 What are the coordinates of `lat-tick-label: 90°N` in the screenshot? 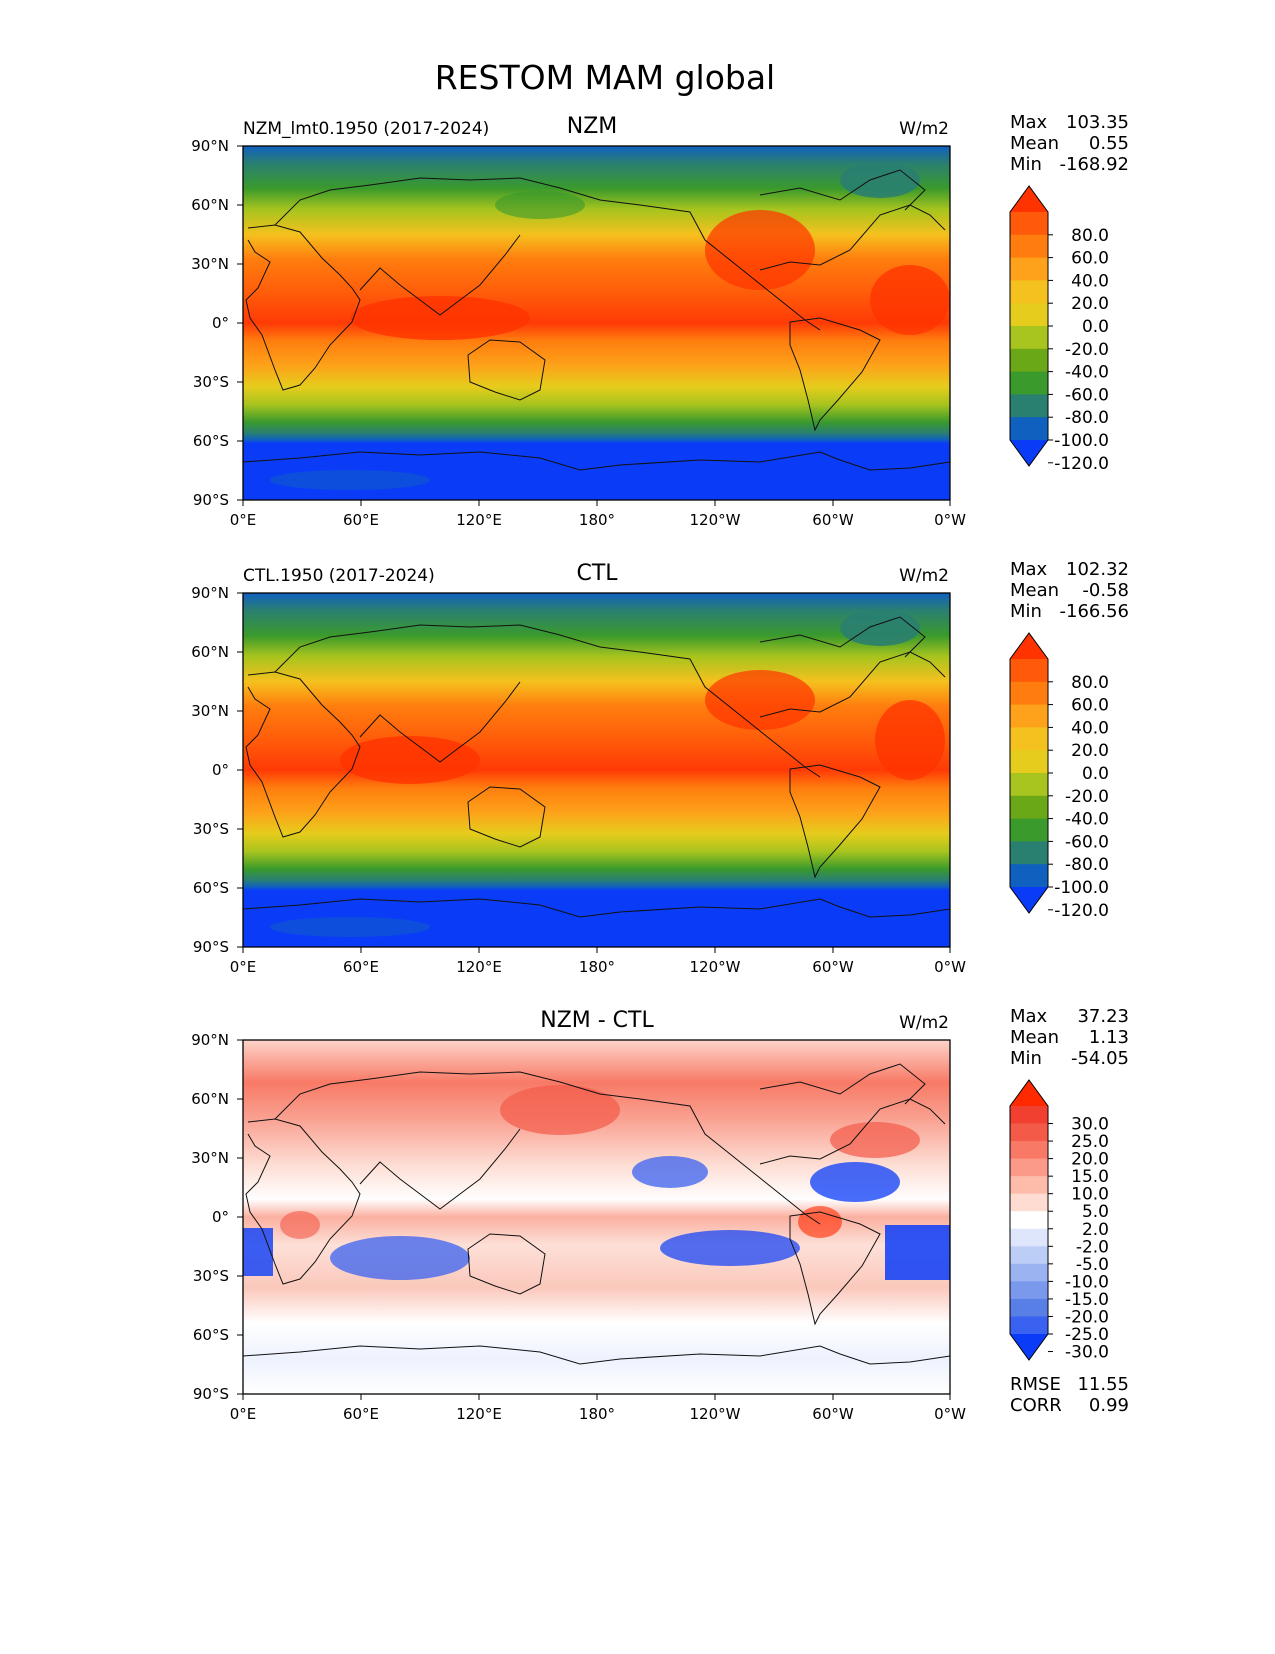 It's located at (210, 146).